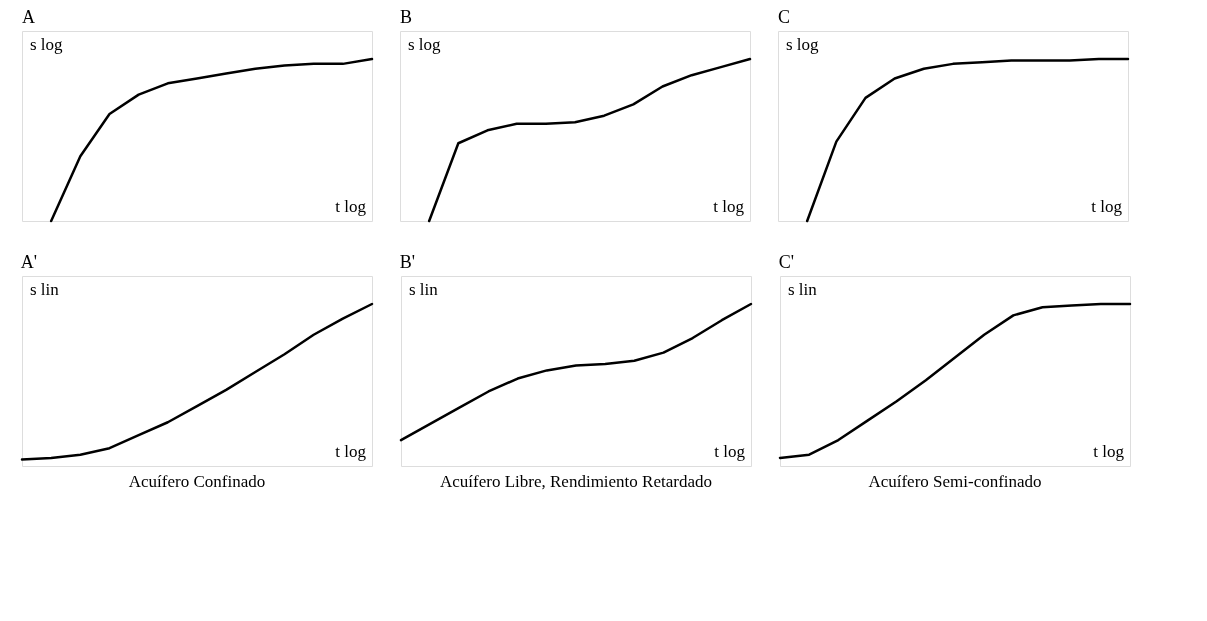  I want to click on chart-title: B, so click(406, 17).